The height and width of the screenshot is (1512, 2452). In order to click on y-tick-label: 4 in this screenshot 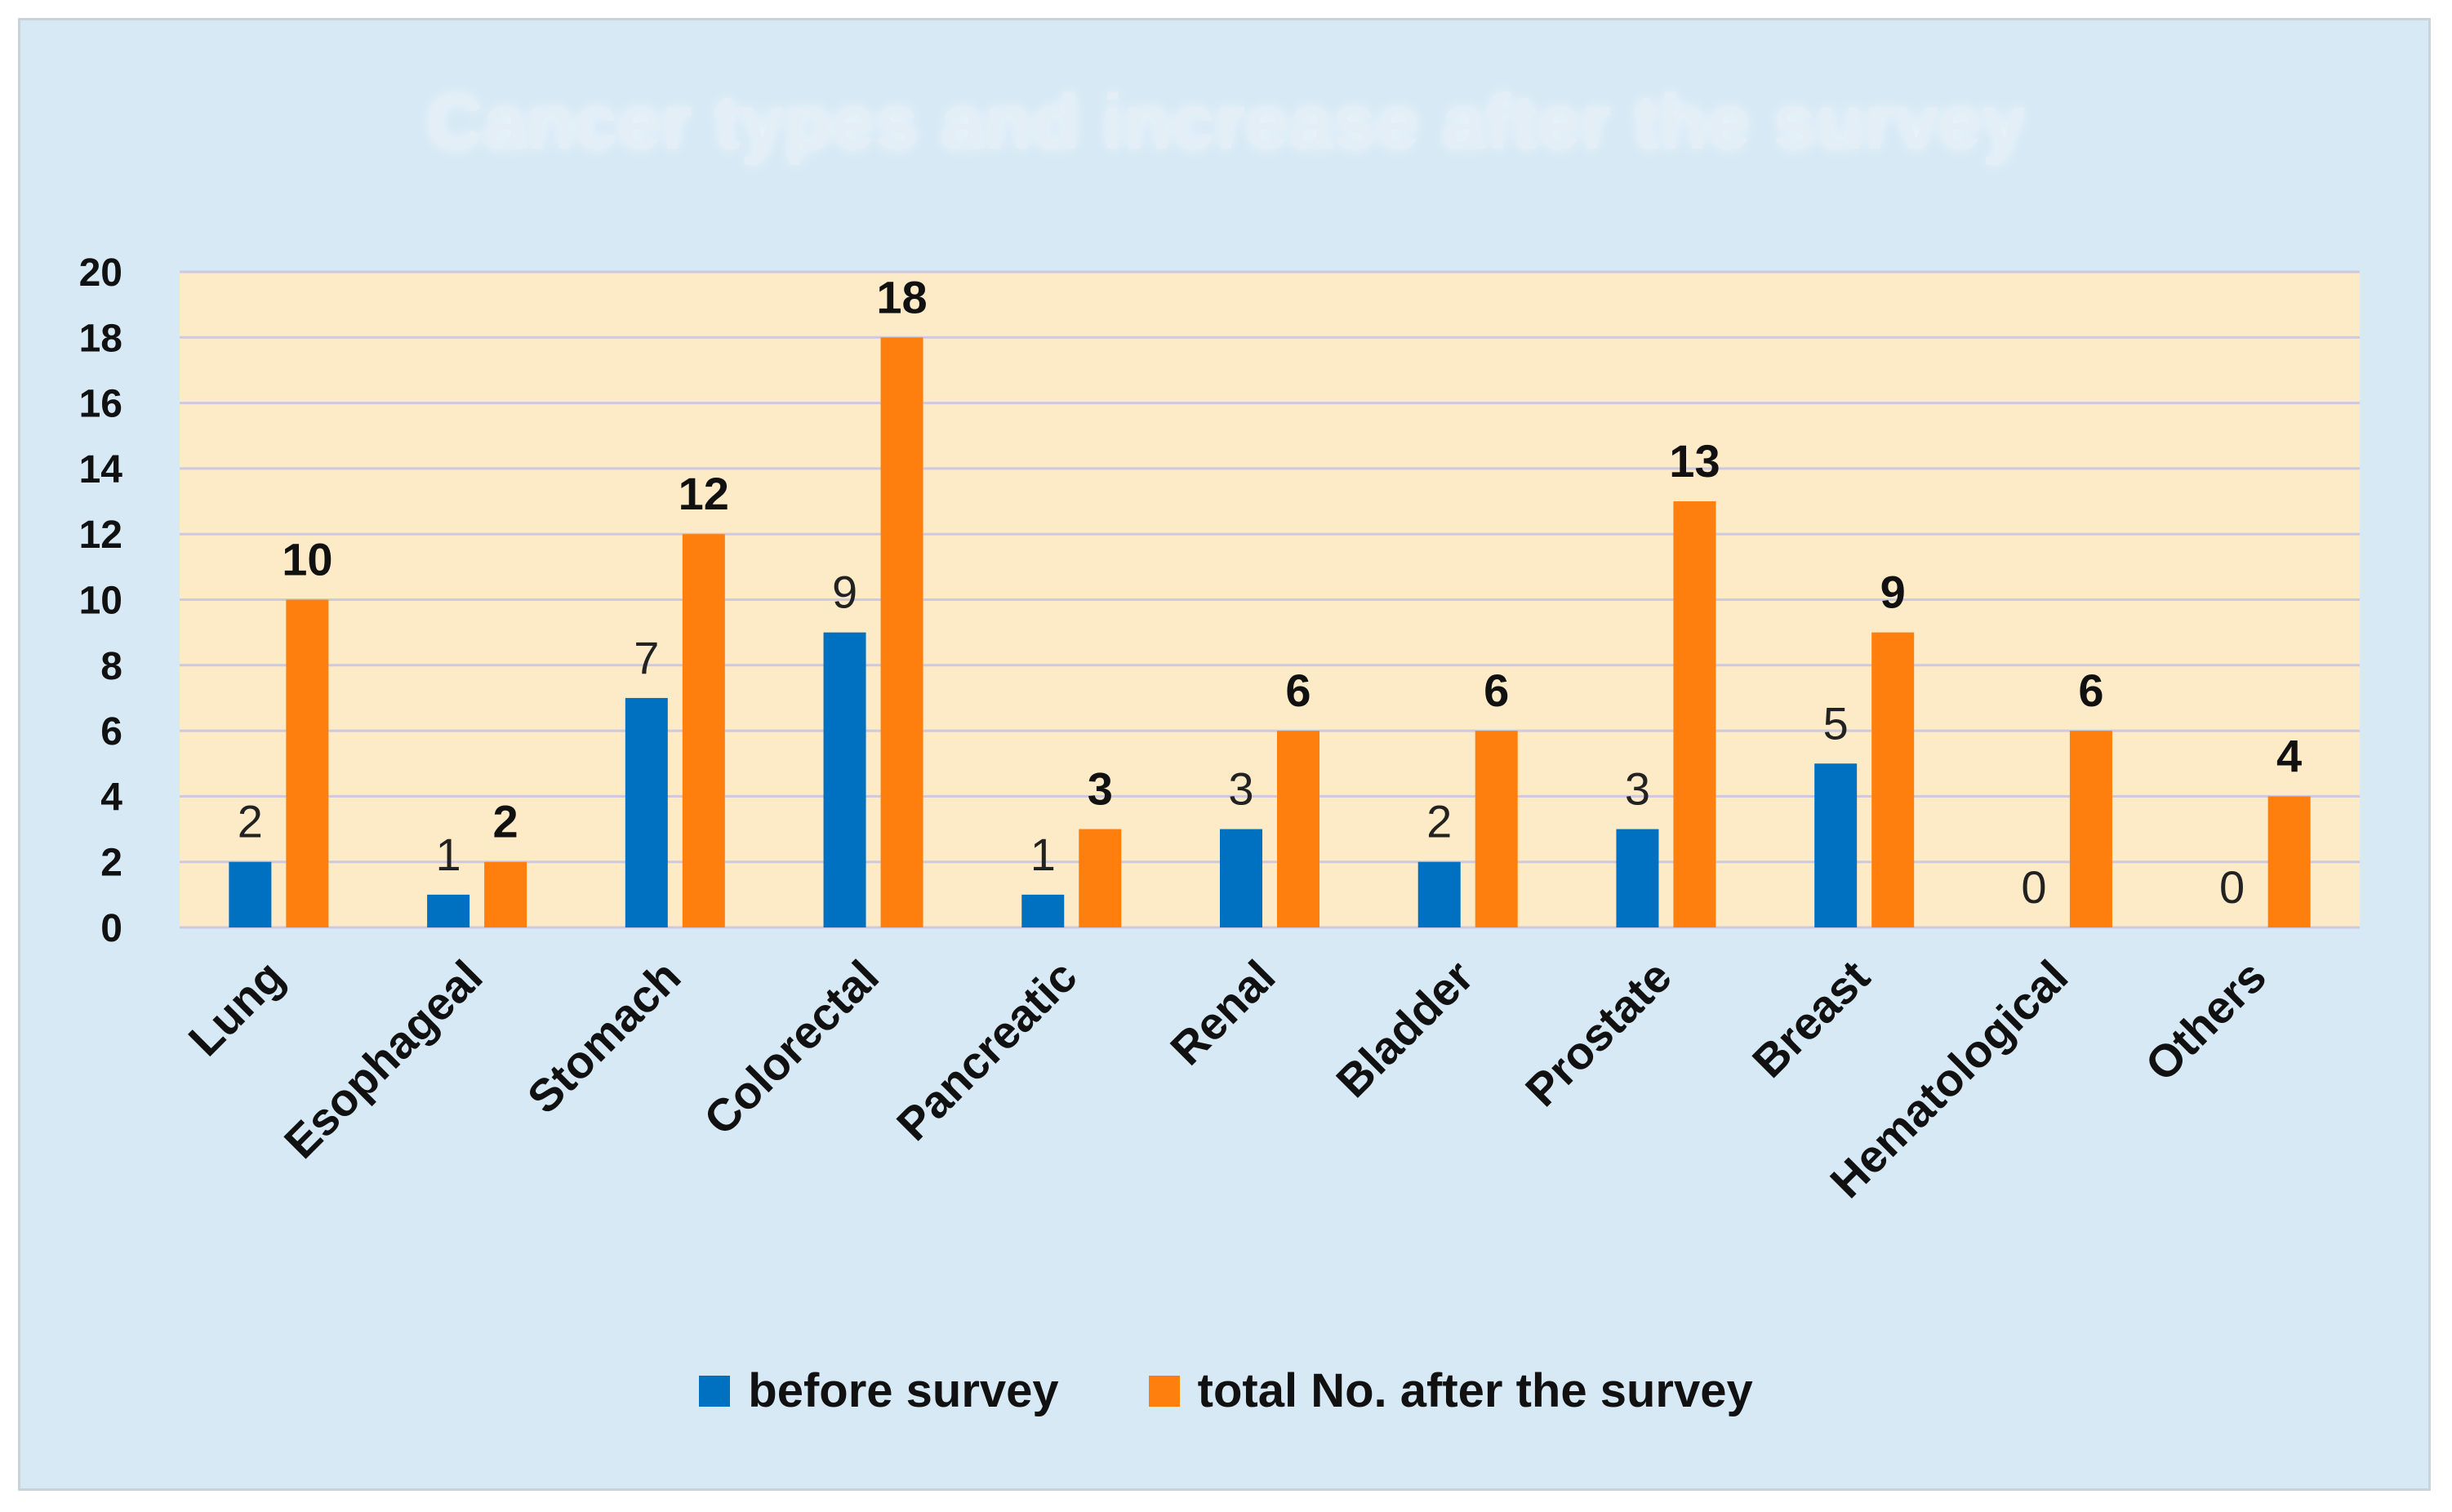, I will do `click(111, 798)`.